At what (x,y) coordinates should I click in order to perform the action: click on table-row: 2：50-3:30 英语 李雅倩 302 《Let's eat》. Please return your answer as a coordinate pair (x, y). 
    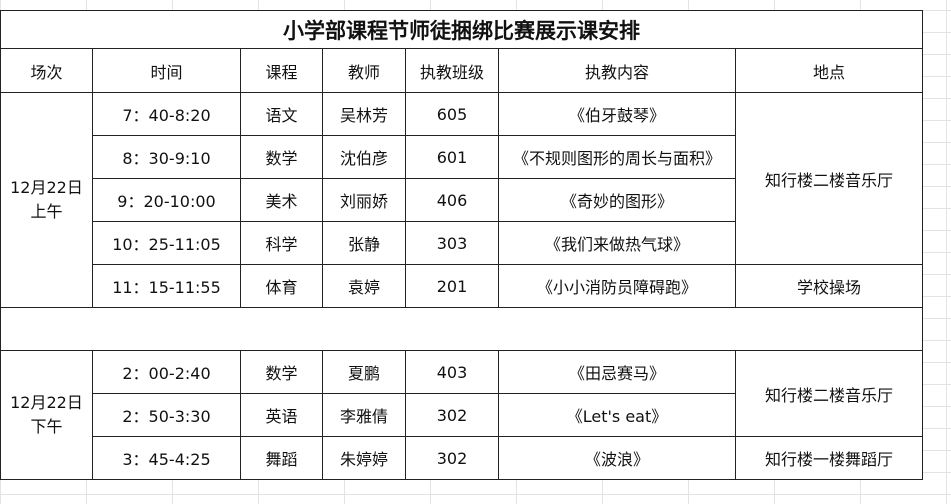
    Looking at the image, I should click on (462, 415).